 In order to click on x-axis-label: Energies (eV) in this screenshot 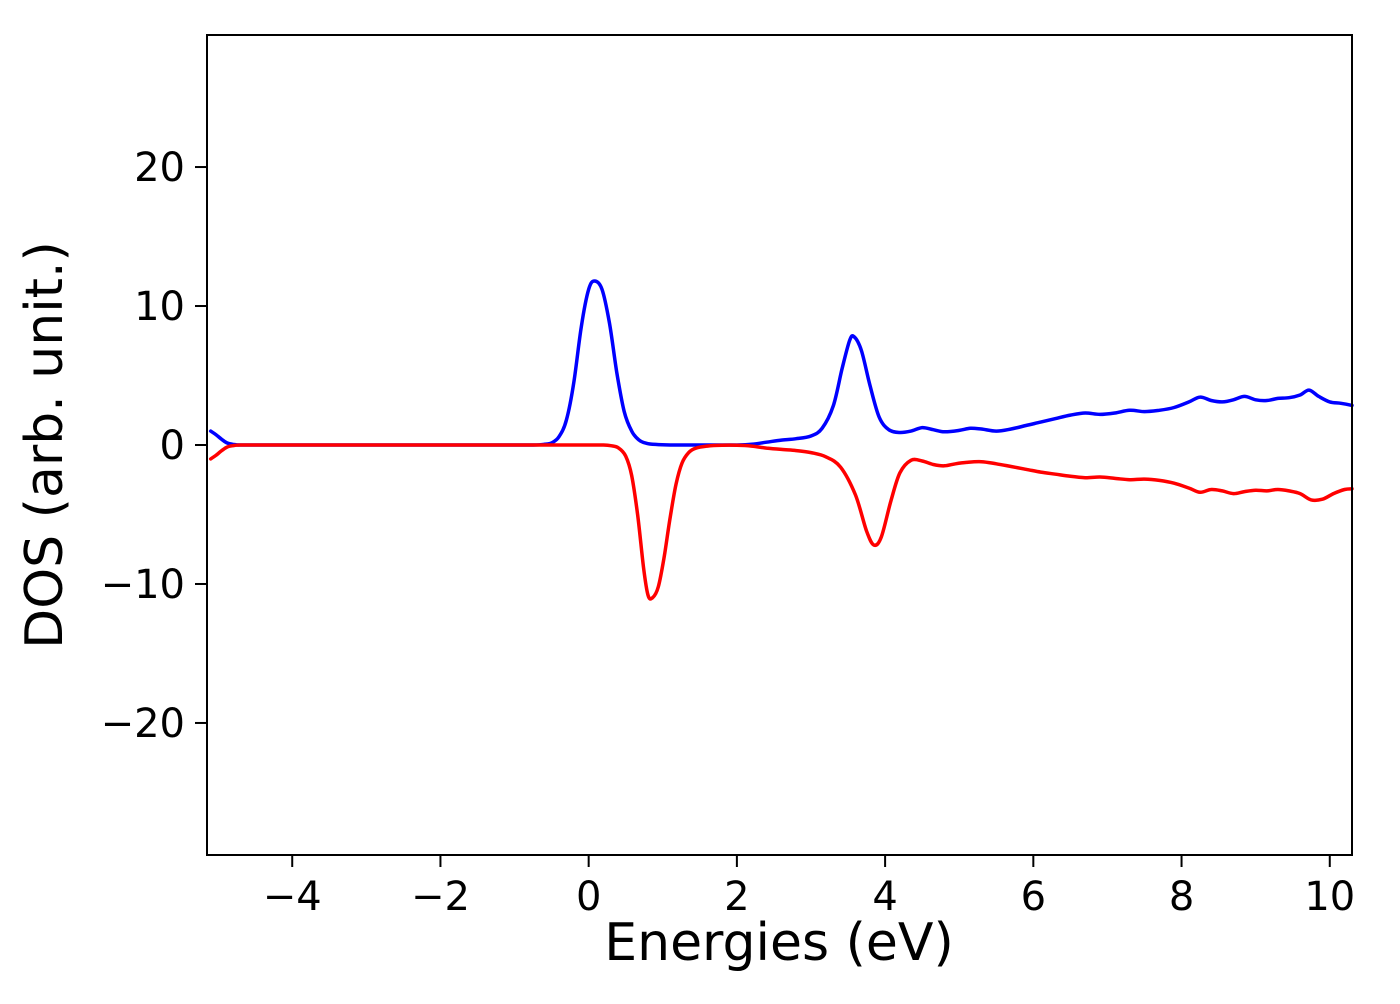, I will do `click(778, 943)`.